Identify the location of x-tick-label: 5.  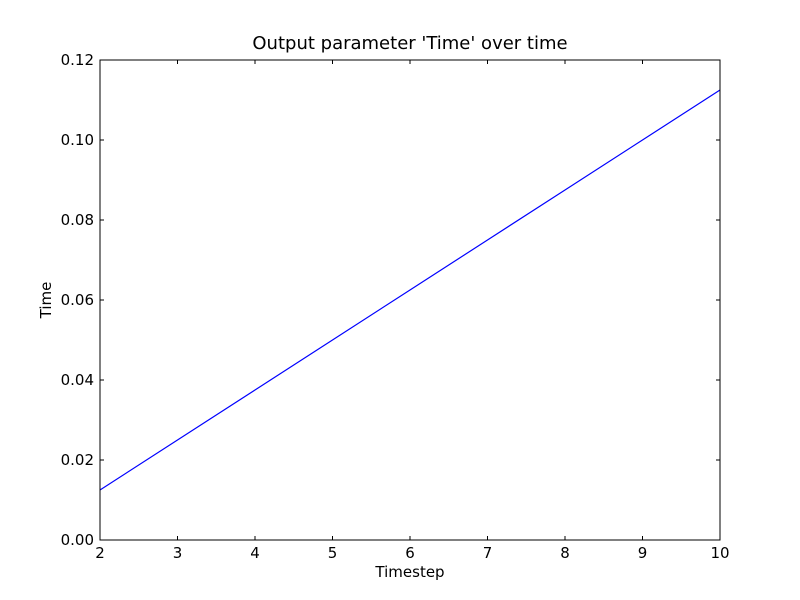
(333, 553).